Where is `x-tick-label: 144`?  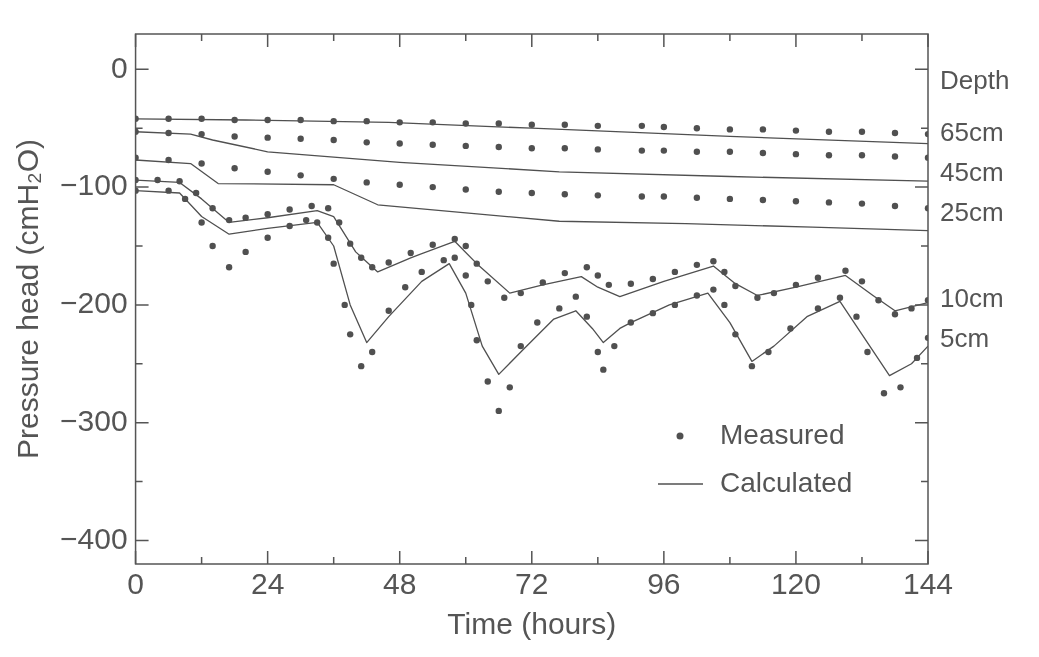 x-tick-label: 144 is located at coordinates (928, 584).